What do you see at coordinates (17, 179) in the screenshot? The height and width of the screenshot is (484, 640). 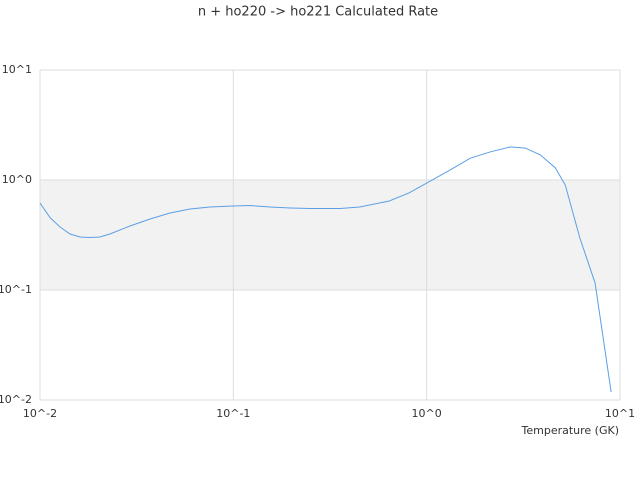 I see `y-tick-label: 10^0` at bounding box center [17, 179].